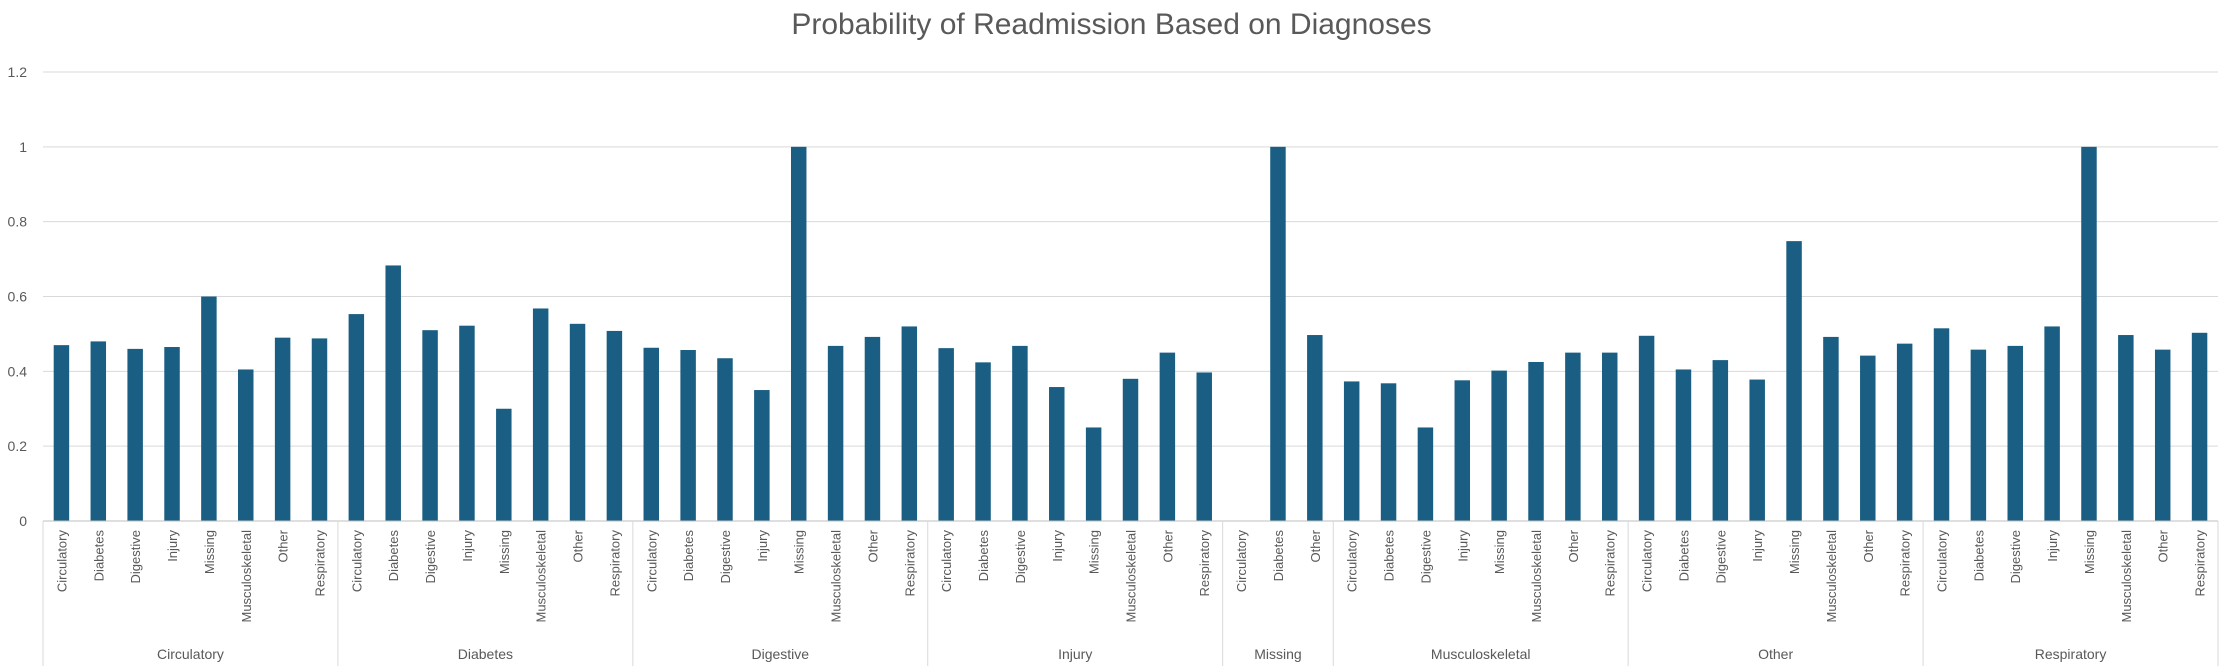  I want to click on y-tick-label: 0, so click(23, 521).